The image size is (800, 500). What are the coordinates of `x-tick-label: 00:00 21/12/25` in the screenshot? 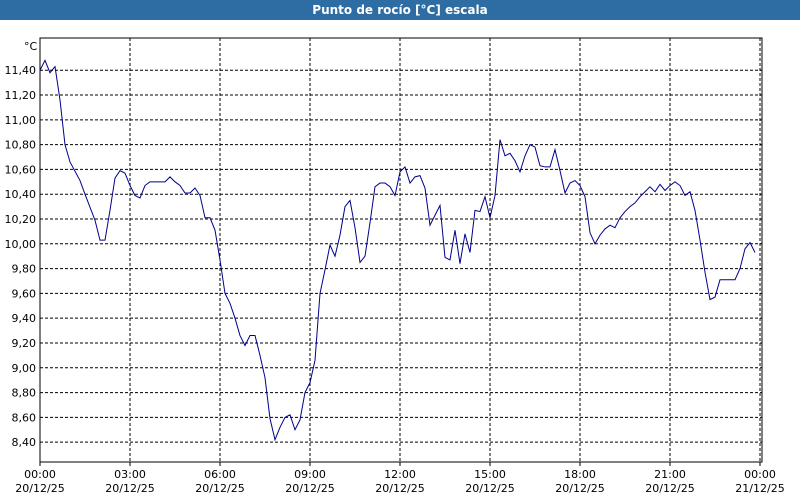 It's located at (759, 481).